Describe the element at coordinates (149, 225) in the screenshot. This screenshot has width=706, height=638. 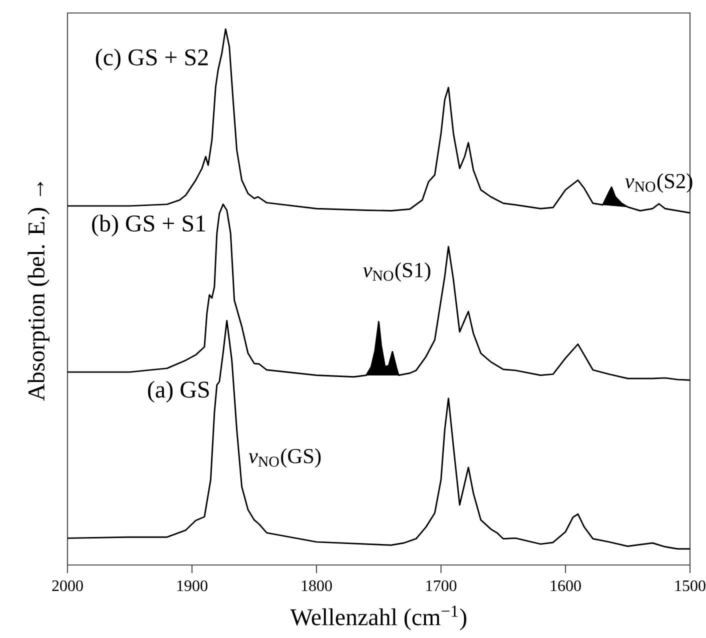
I see `series-label: (b) GS + S1` at that location.